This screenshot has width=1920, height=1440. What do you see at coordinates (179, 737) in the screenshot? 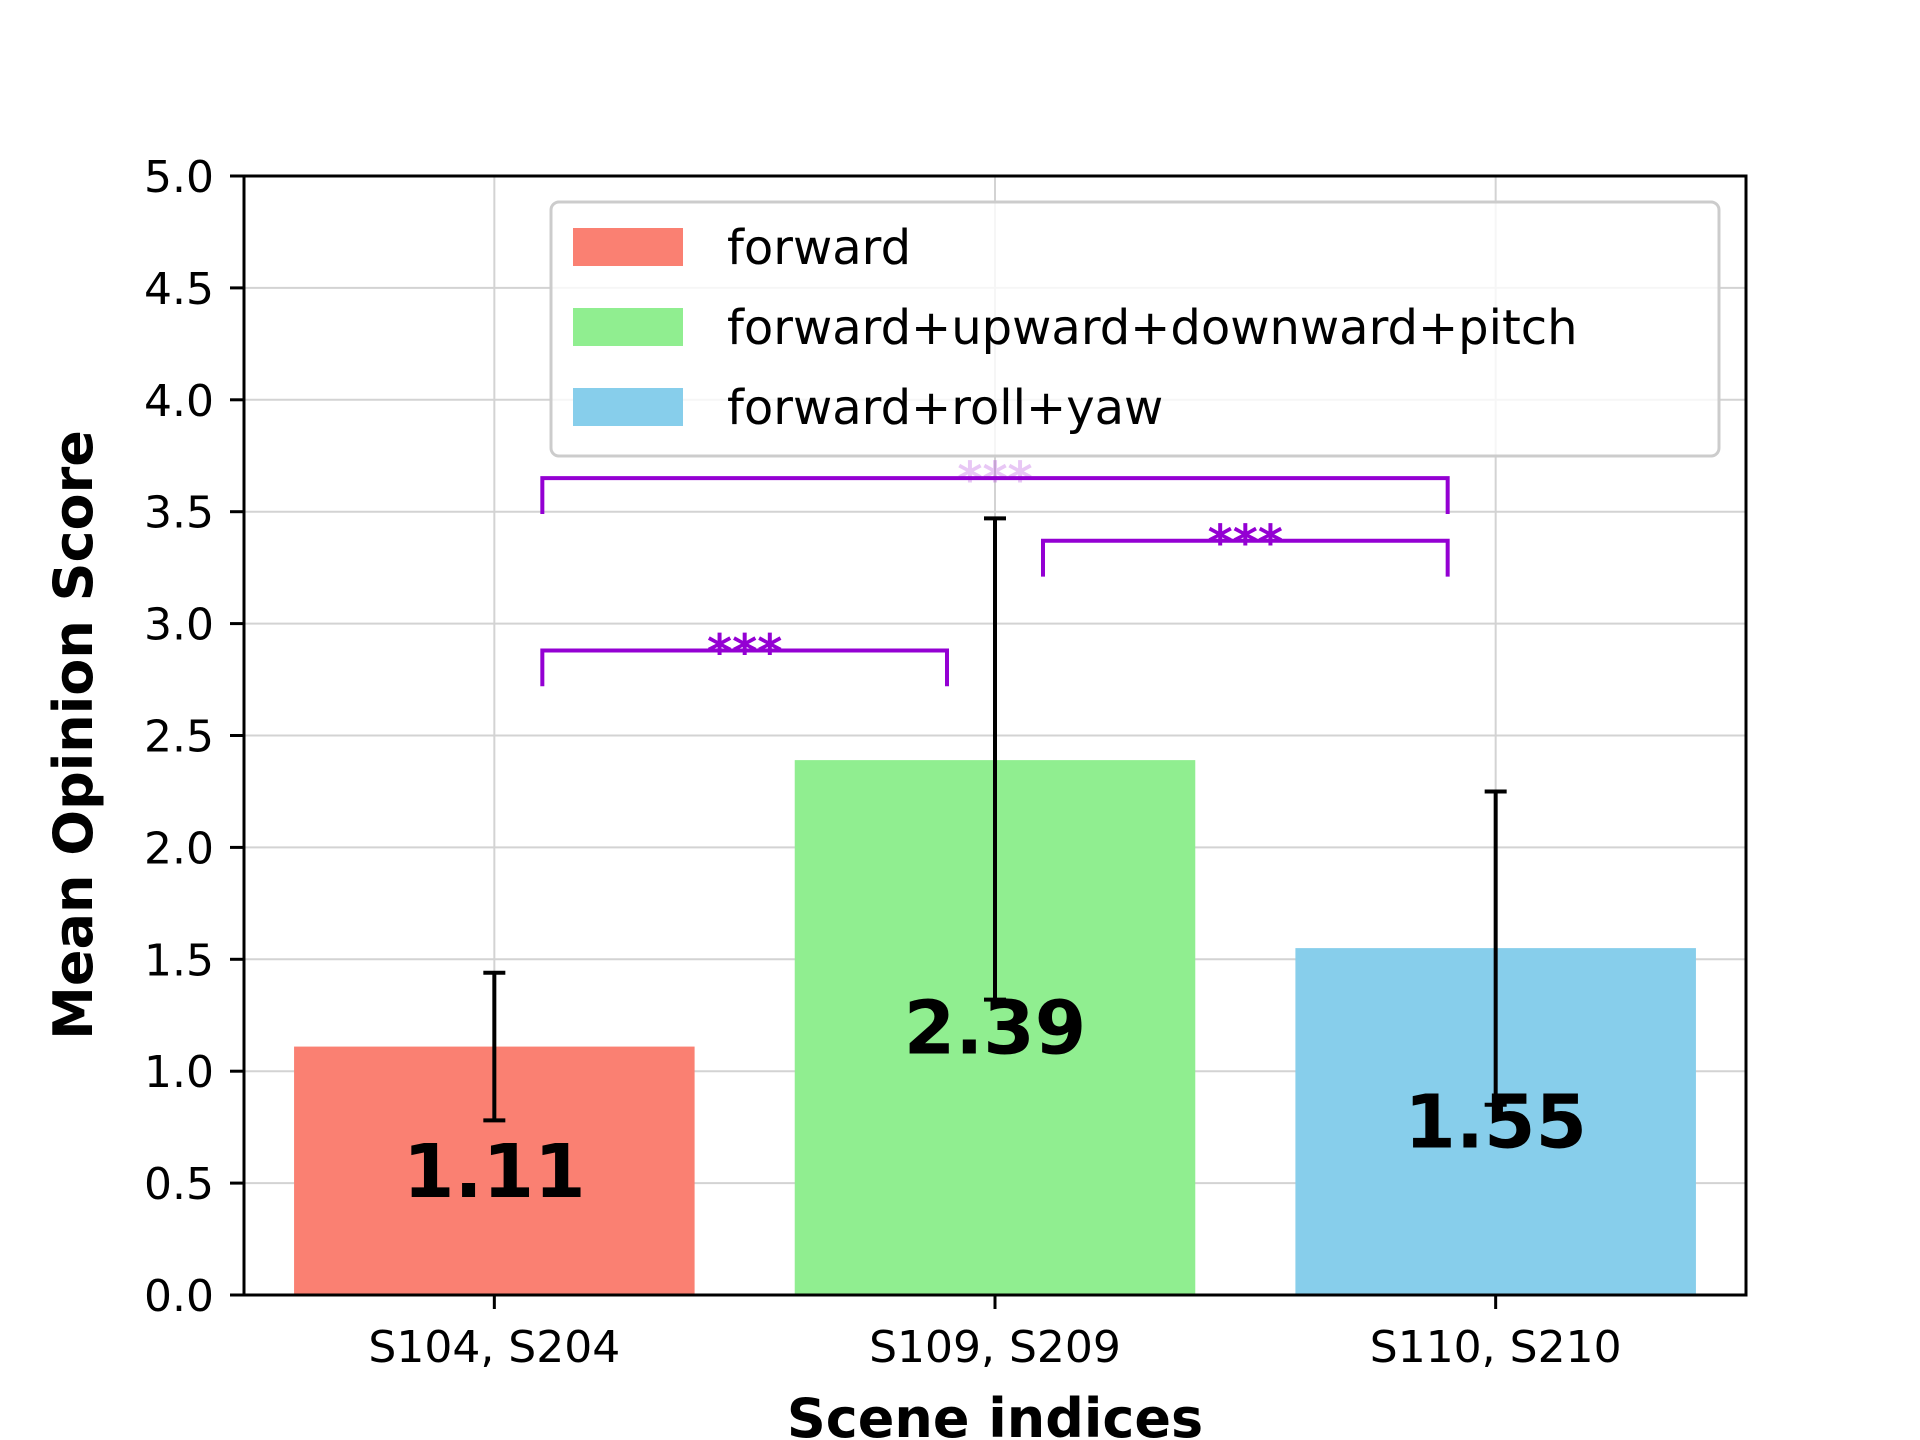
I see `y-tick-label: 2.5` at bounding box center [179, 737].